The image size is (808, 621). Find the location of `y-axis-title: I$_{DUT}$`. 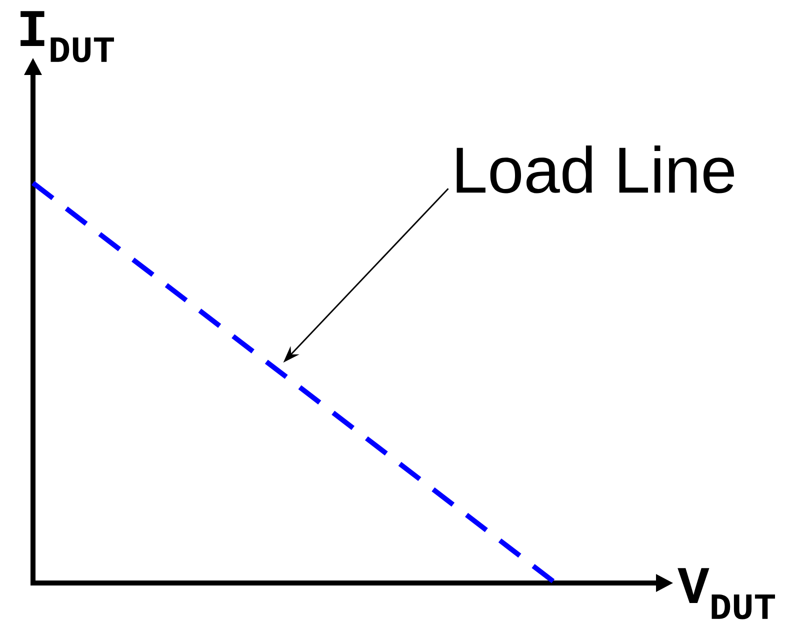

y-axis-title: I$_{DUT}$ is located at coordinates (67, 36).